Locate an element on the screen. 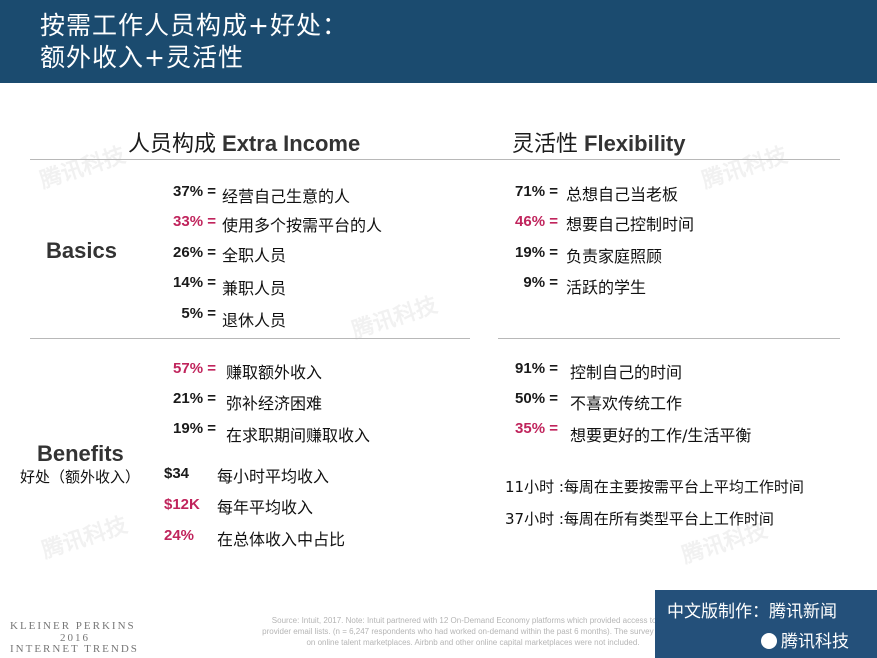 The image size is (877, 658). stat-value: $34 is located at coordinates (177, 473).